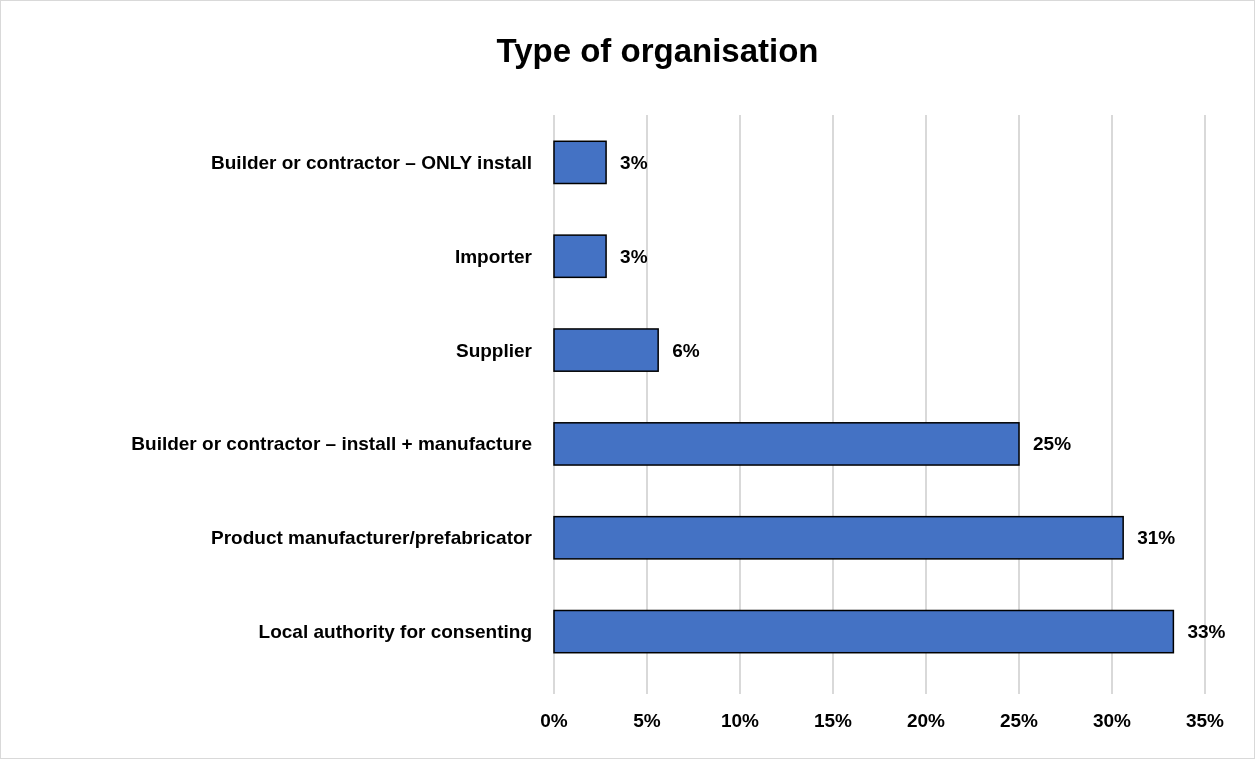 This screenshot has height=759, width=1255. I want to click on data-label: 6%, so click(686, 350).